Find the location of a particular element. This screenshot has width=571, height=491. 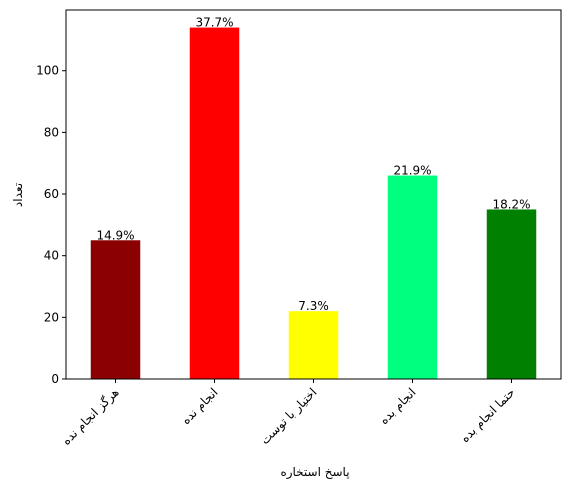

x-tick-label-1: هرگز انجام نده is located at coordinates (90, 416).